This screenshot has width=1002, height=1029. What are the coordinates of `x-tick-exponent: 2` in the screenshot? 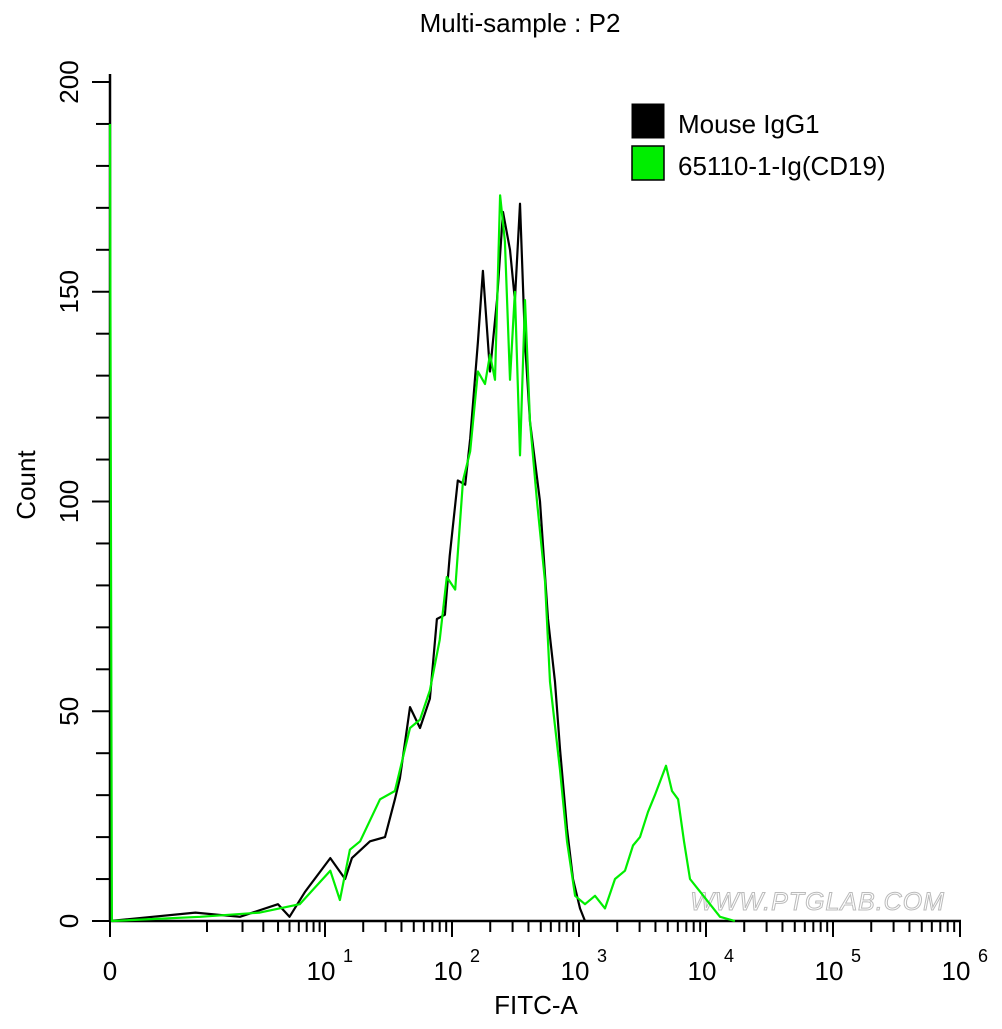 It's located at (475, 956).